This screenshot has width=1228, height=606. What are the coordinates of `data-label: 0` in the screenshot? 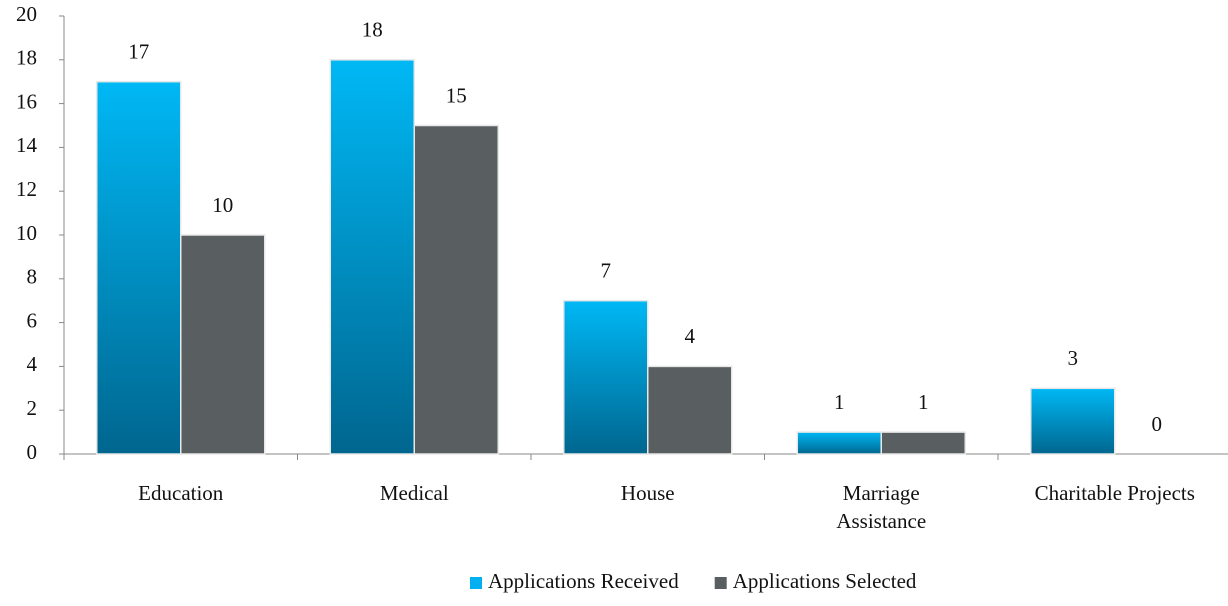 It's located at (1157, 424).